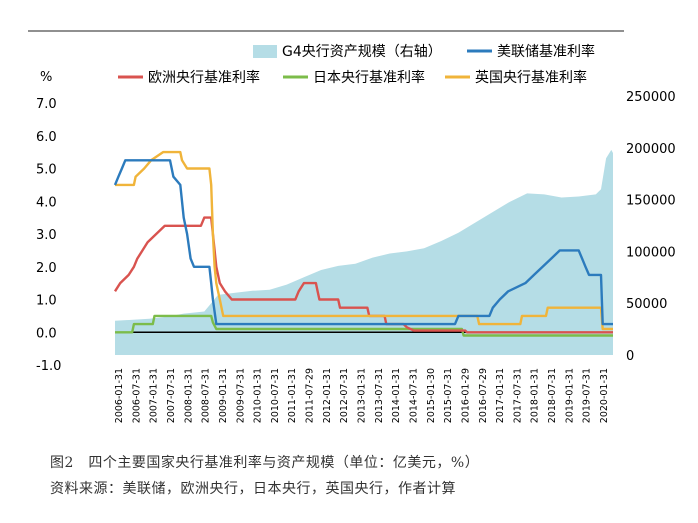 Image resolution: width=698 pixels, height=523 pixels. I want to click on left-tick-label: 0.0, so click(46, 333).